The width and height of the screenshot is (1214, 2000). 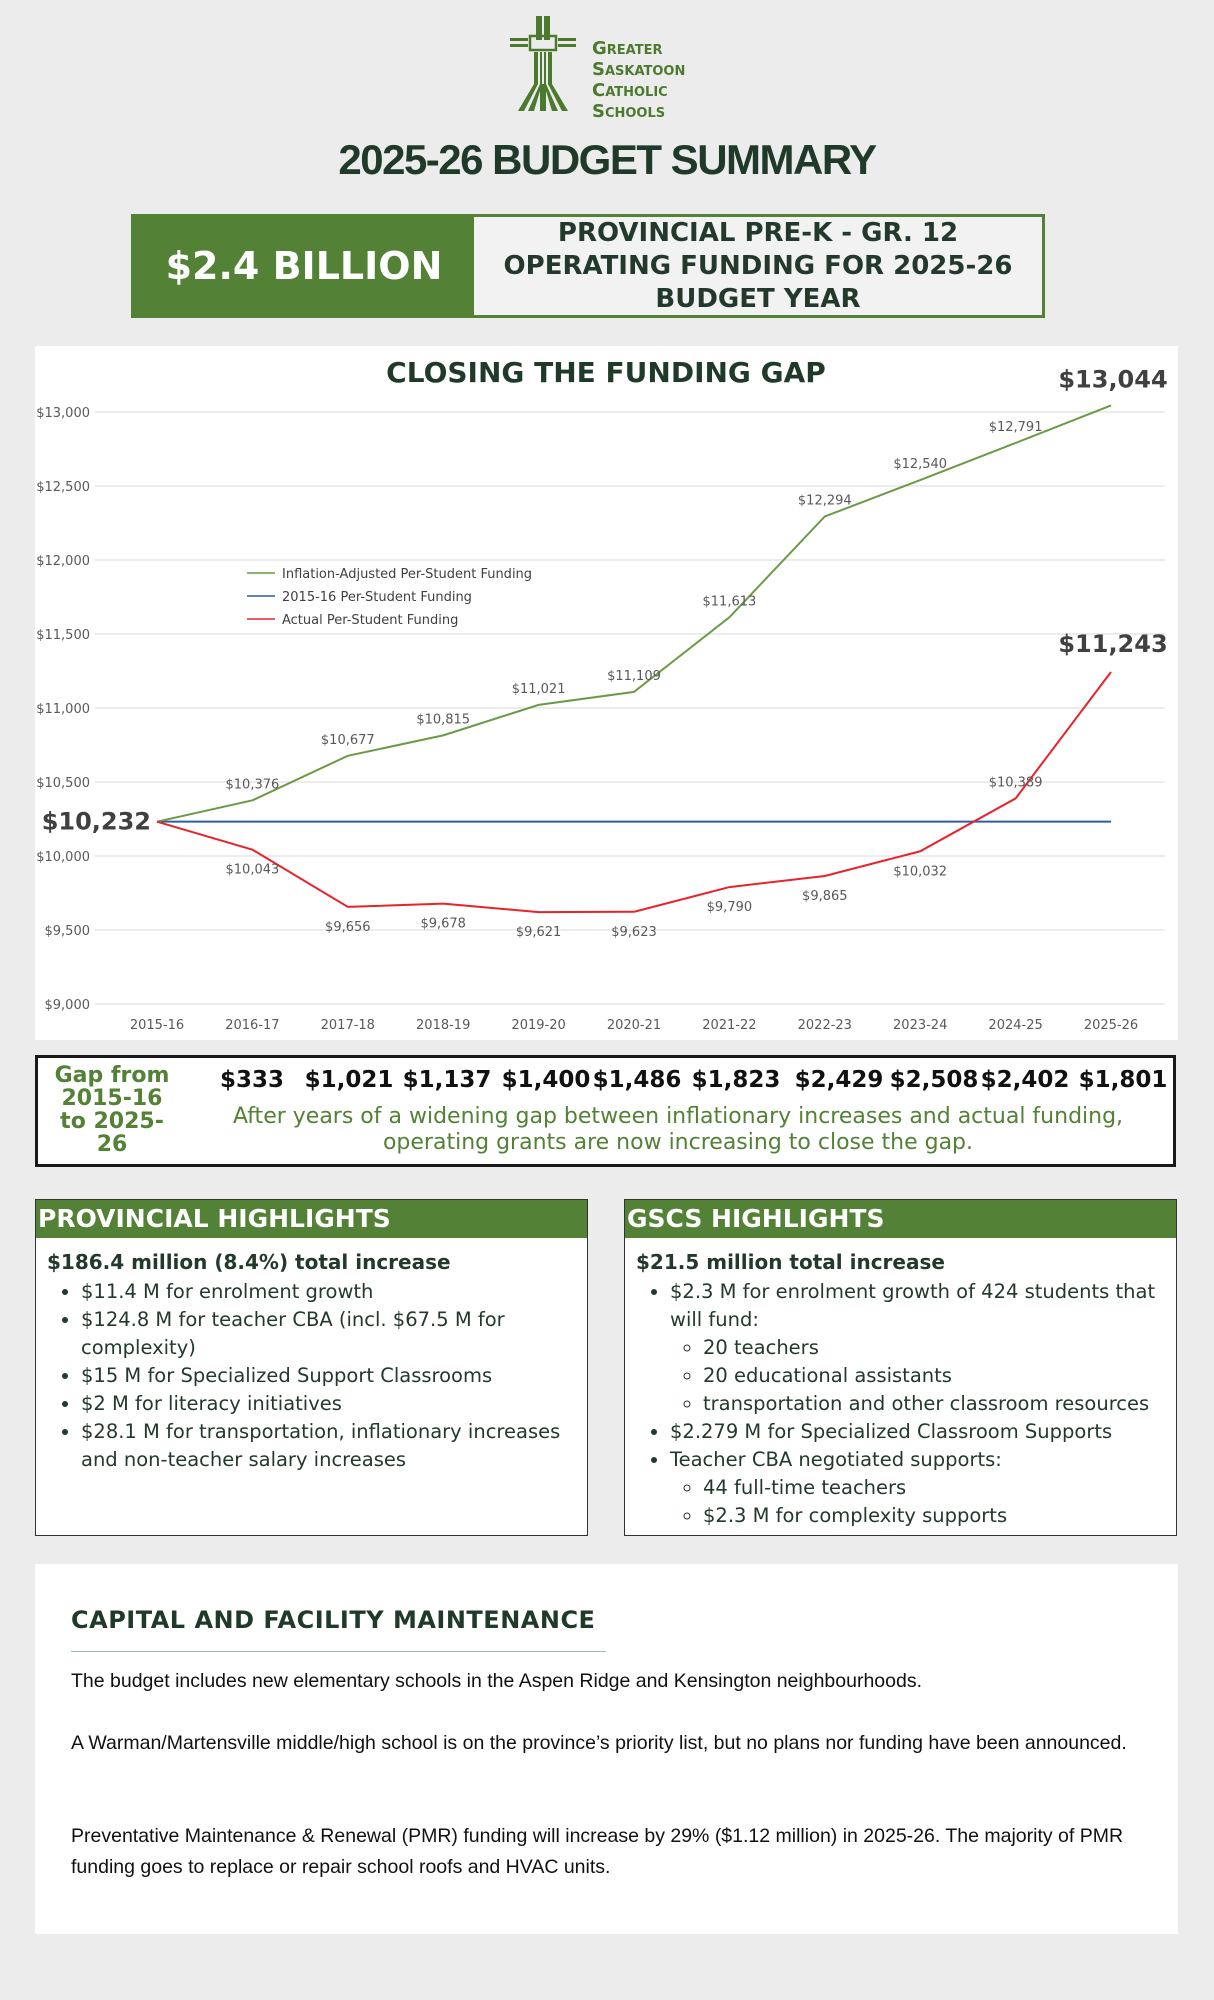 I want to click on x-tick-label: 2021-22, so click(x=729, y=1025).